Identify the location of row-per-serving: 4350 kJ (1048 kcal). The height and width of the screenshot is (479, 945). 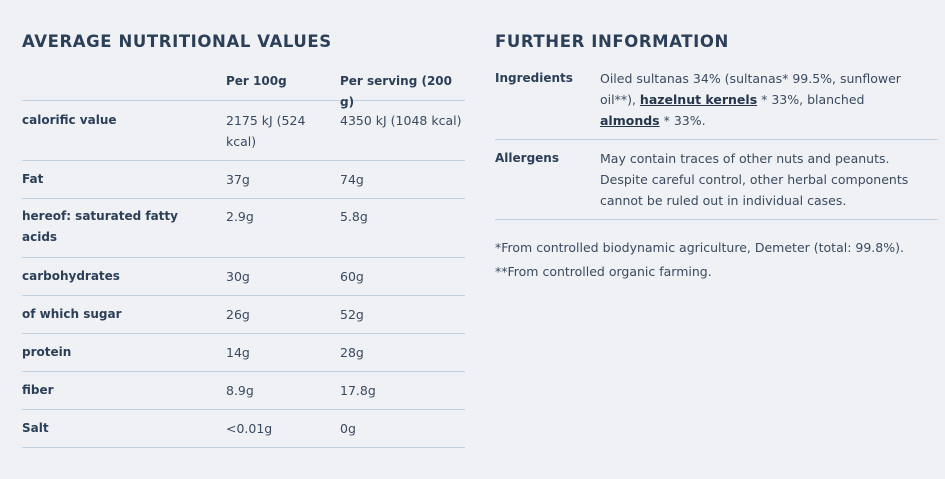
(401, 120).